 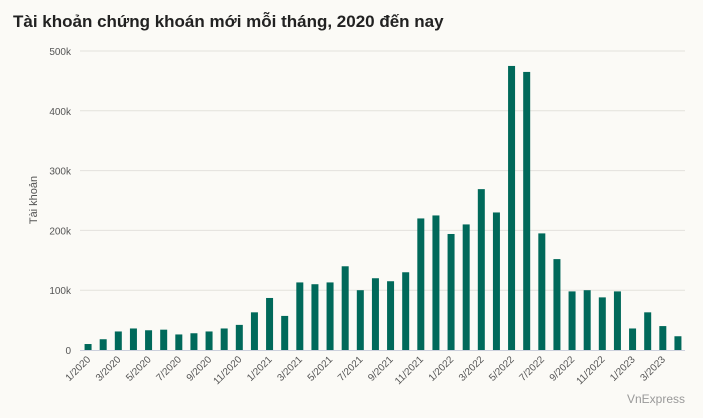 I want to click on x-tick-label: 1/2021, so click(x=260, y=369).